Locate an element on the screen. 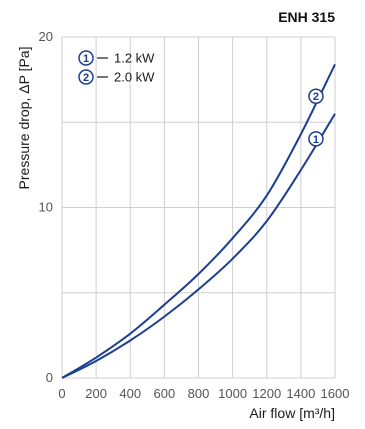  chart-title: ENH 315 is located at coordinates (306, 17).